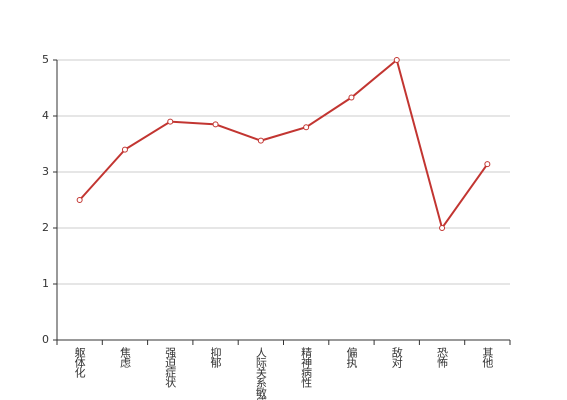  Describe the element at coordinates (124, 357) in the screenshot. I see `x-tick-label: 焦虑` at that location.